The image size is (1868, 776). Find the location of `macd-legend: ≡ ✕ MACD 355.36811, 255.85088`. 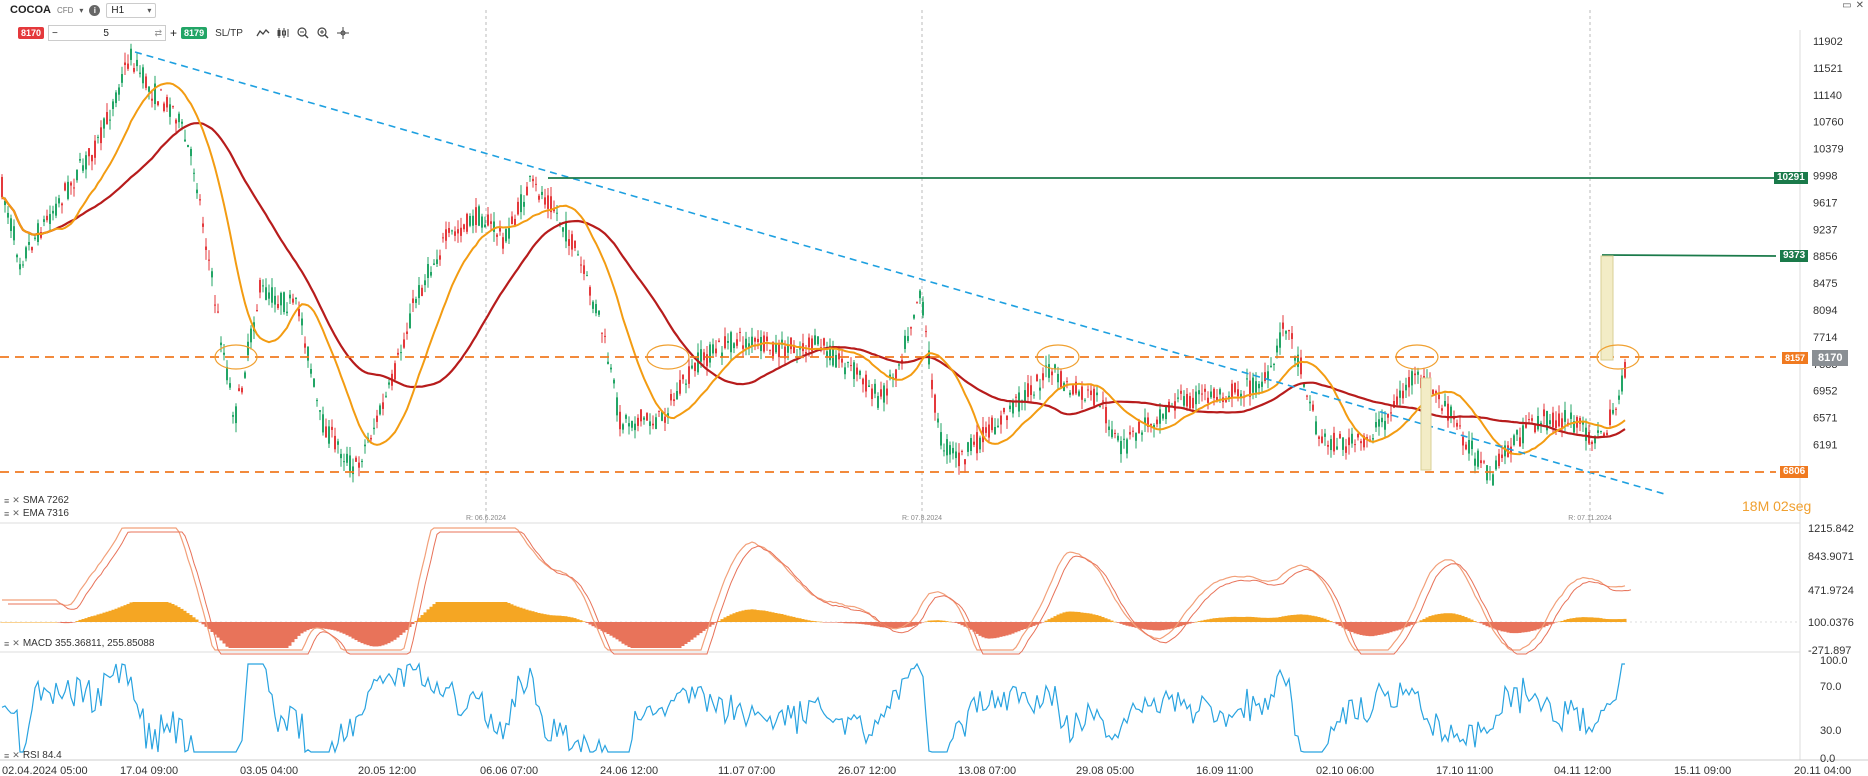

macd-legend: ≡ ✕ MACD 355.36811, 255.85088 is located at coordinates (79, 643).